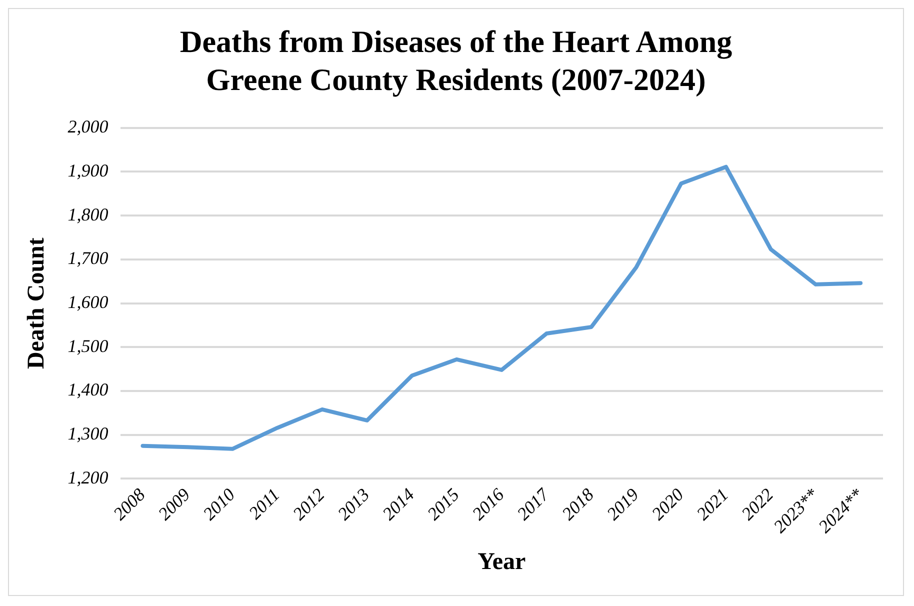 This screenshot has height=606, width=914. What do you see at coordinates (88, 170) in the screenshot?
I see `y-tick-label: 1,900` at bounding box center [88, 170].